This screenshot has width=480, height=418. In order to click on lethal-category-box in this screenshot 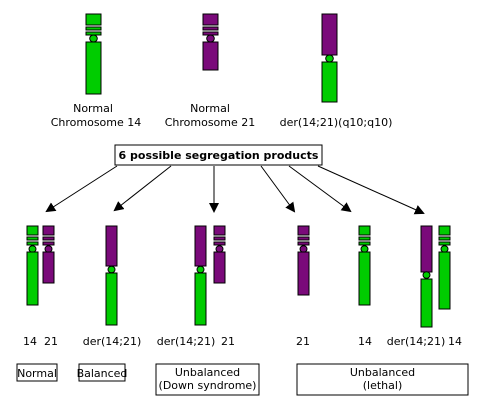, I will do `click(382, 379)`.